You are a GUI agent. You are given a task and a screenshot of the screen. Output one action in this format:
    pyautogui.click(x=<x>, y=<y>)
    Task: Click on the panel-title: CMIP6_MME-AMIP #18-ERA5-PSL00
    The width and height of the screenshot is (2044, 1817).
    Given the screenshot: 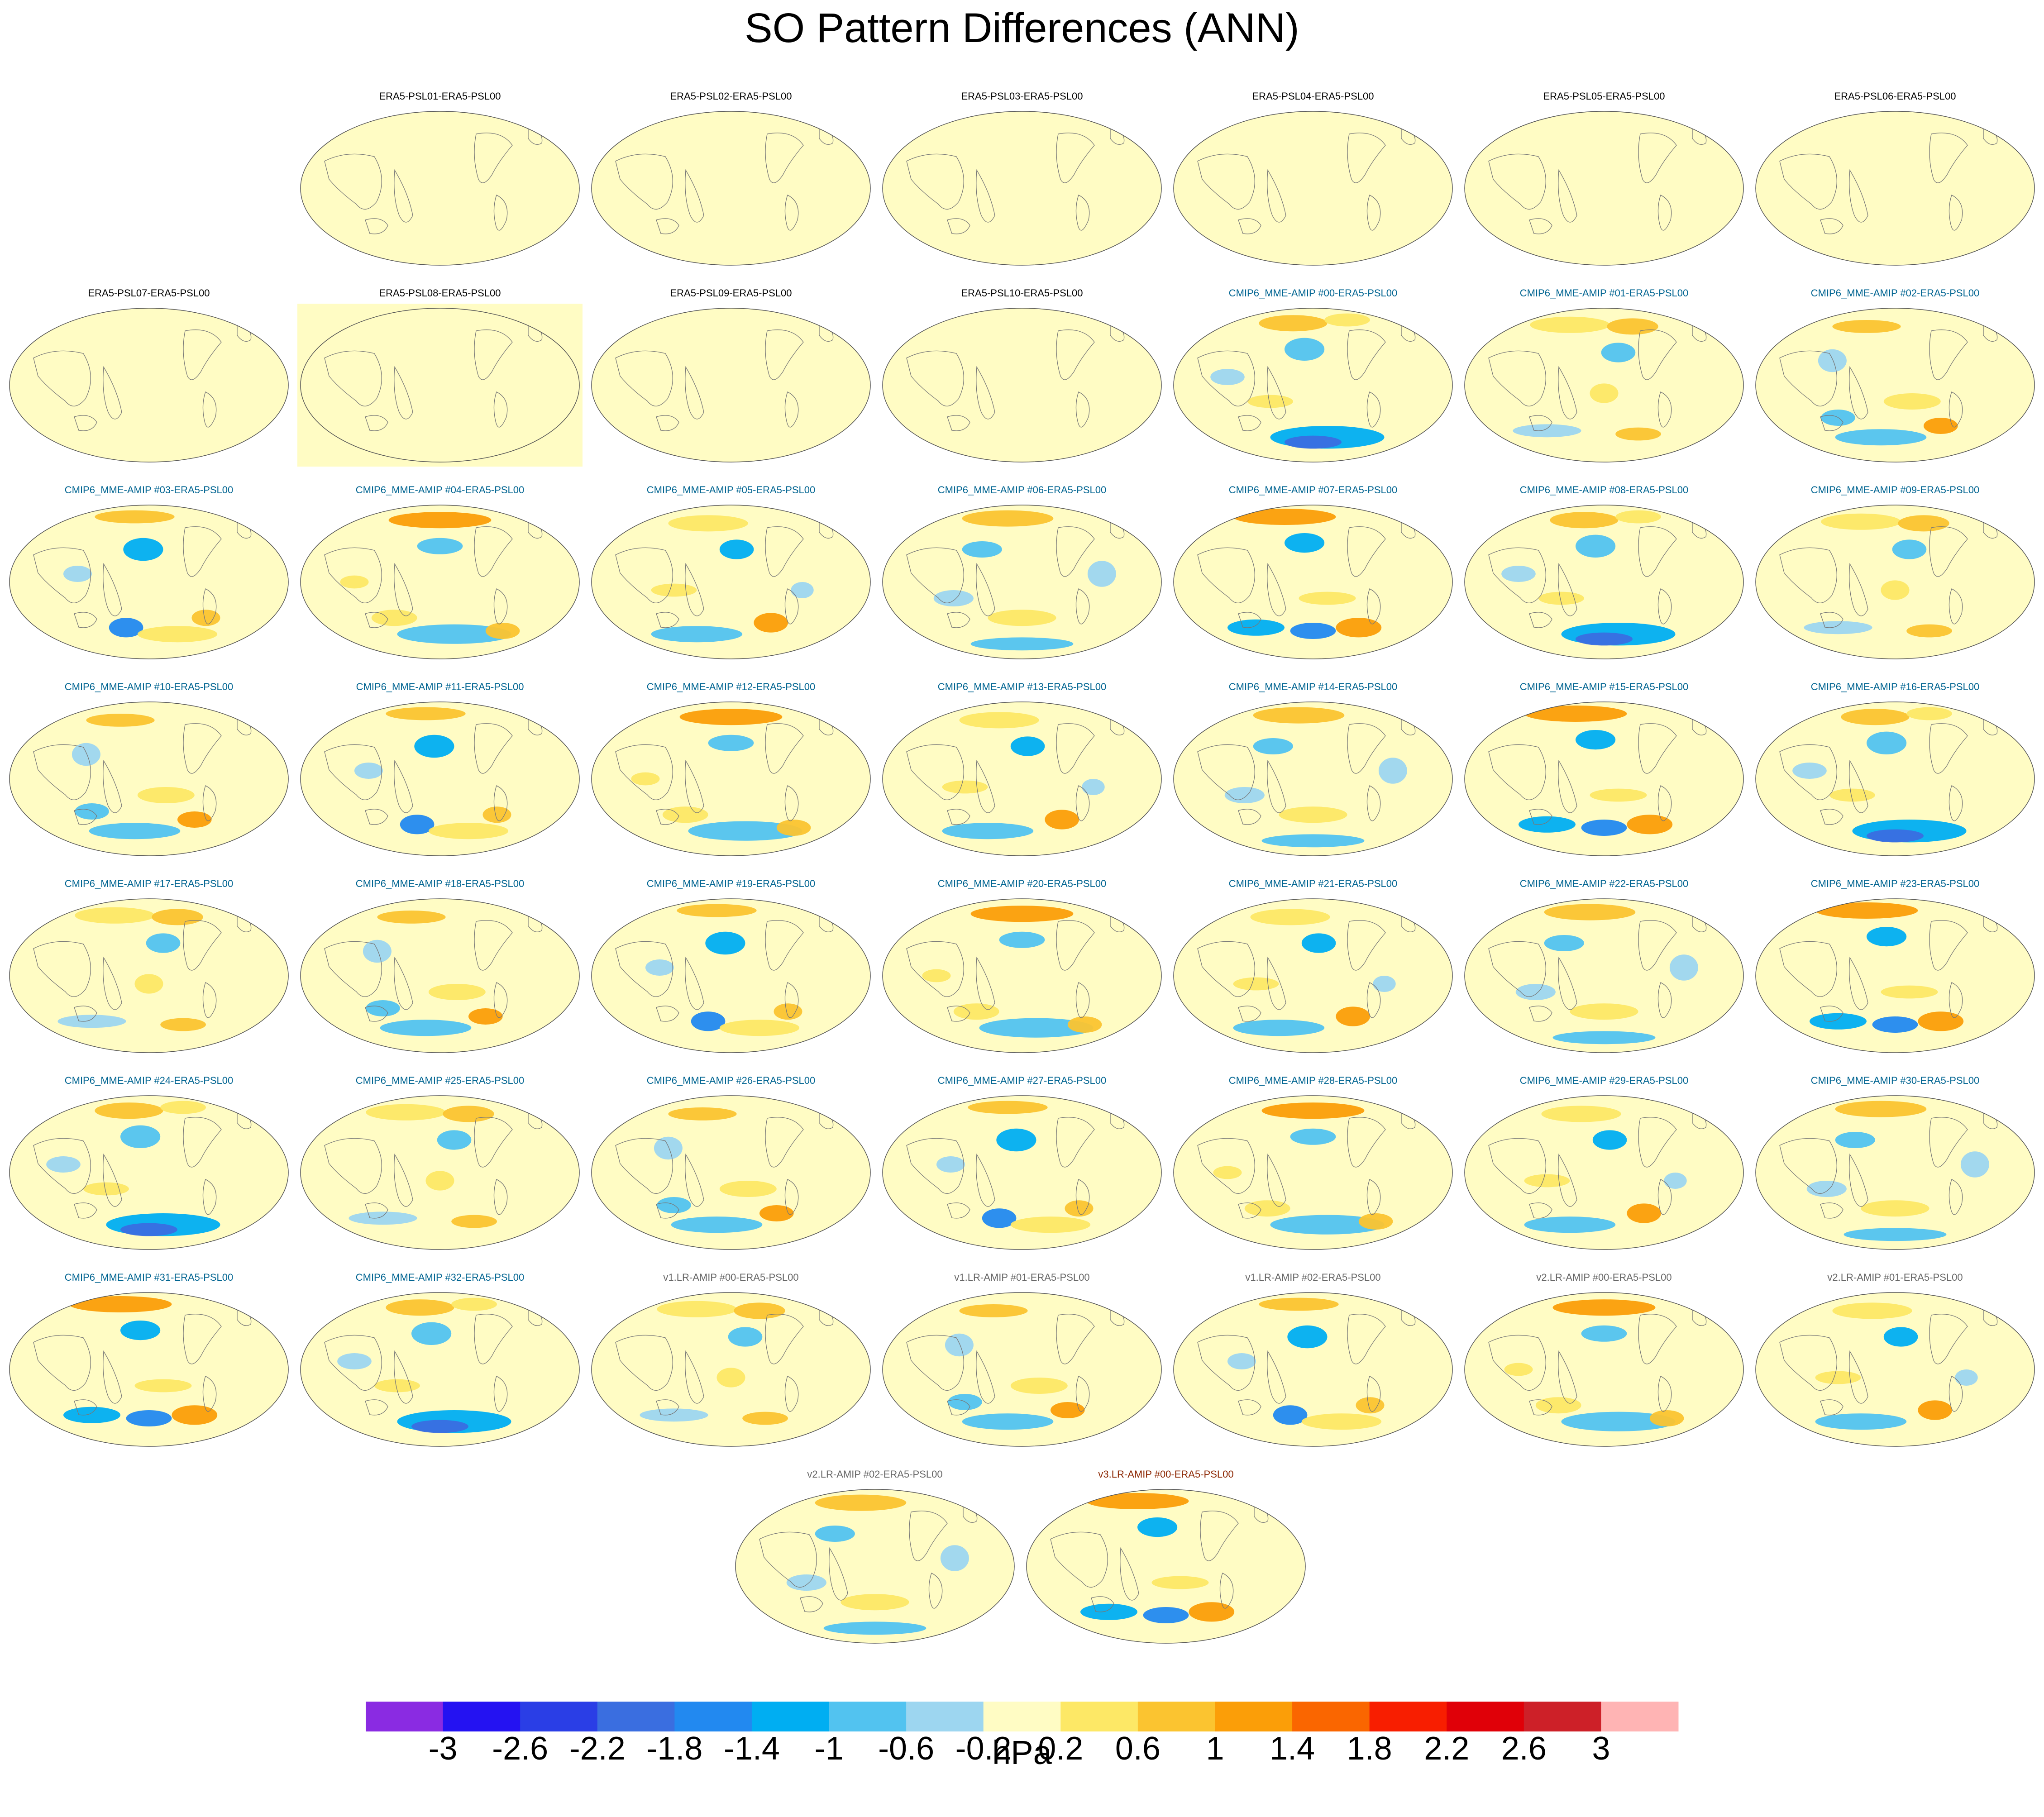 What is the action you would take?
    pyautogui.click(x=440, y=883)
    